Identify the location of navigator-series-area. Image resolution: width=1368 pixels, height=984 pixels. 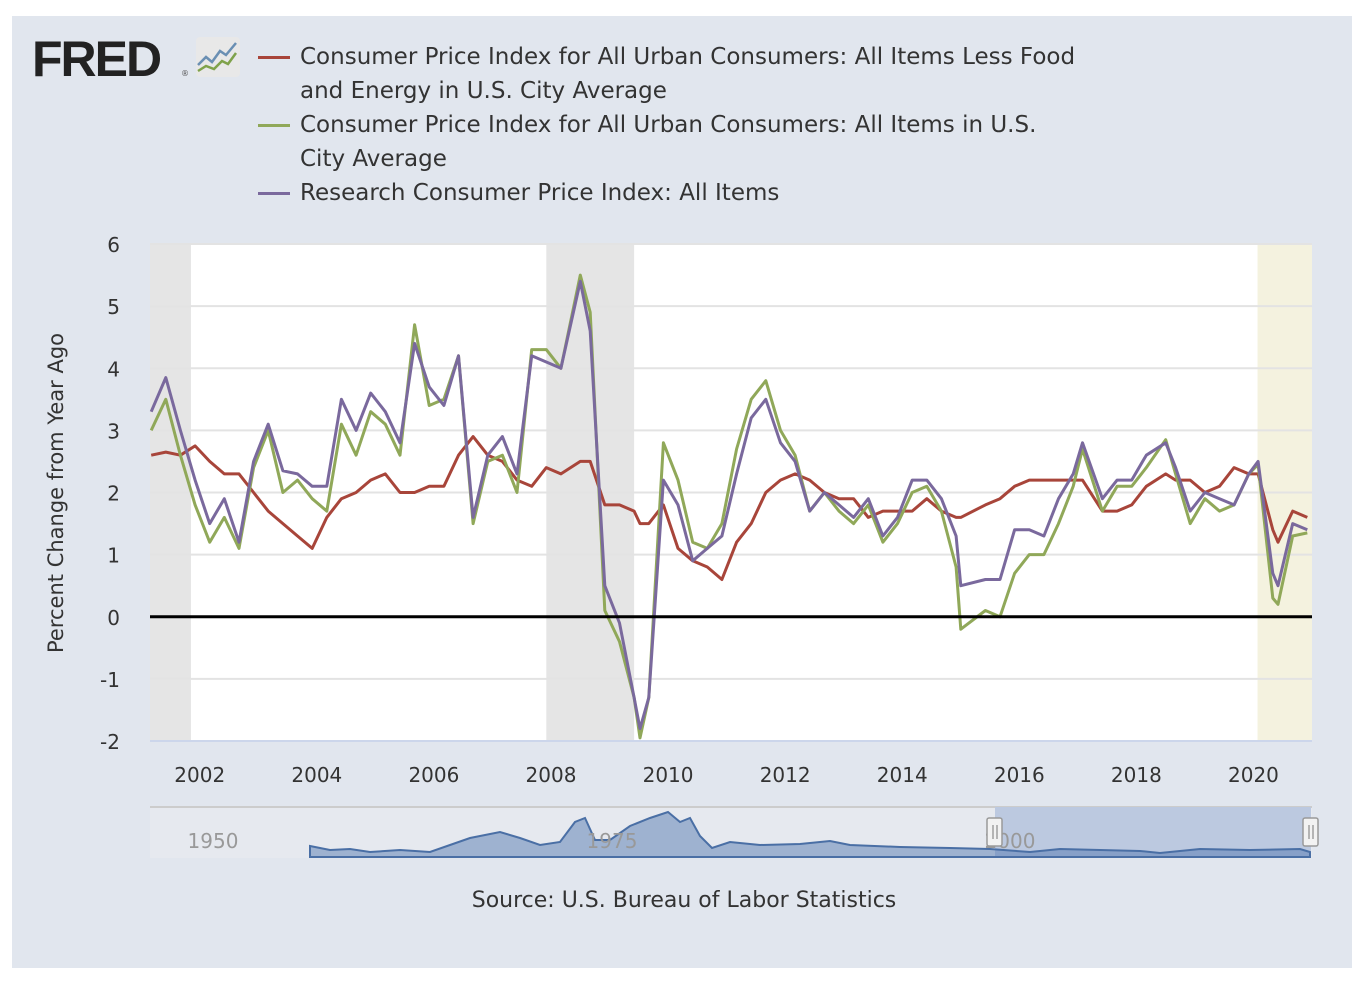
(810, 834).